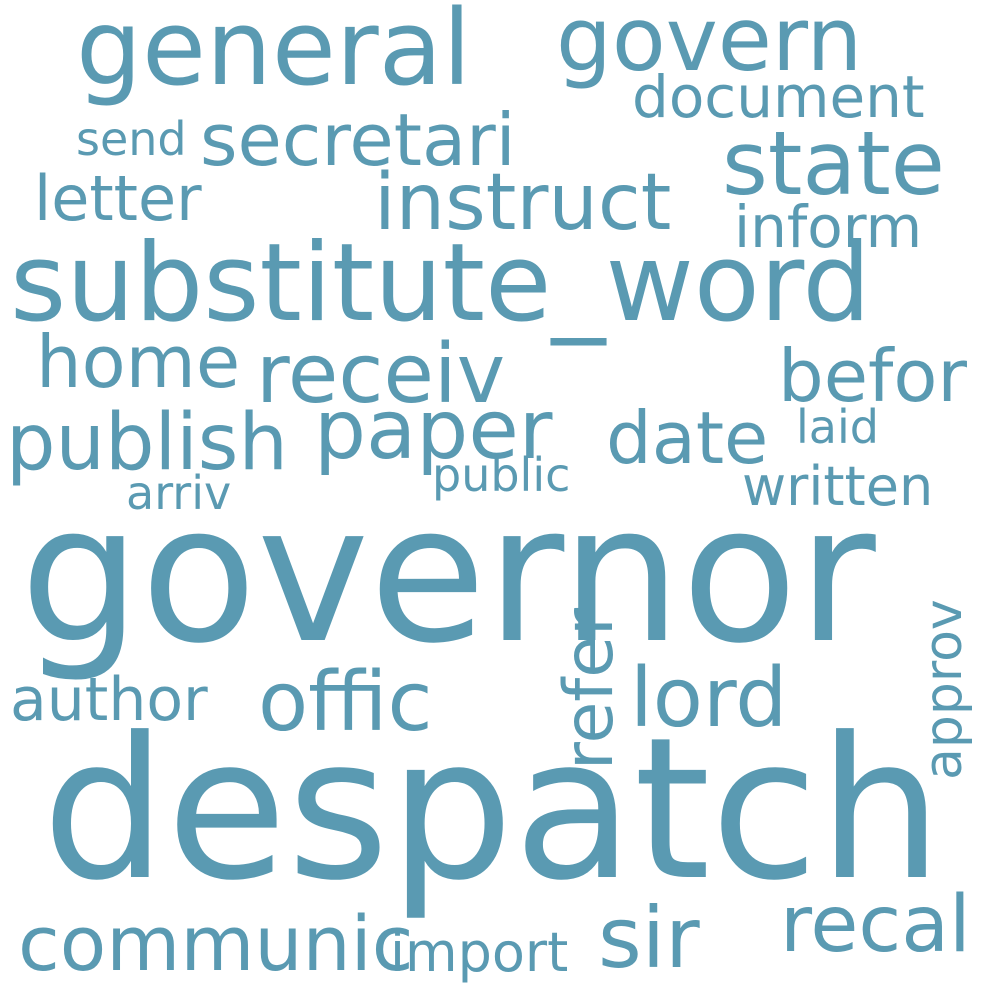 The image size is (1000, 1000). I want to click on word-home: home, so click(138, 362).